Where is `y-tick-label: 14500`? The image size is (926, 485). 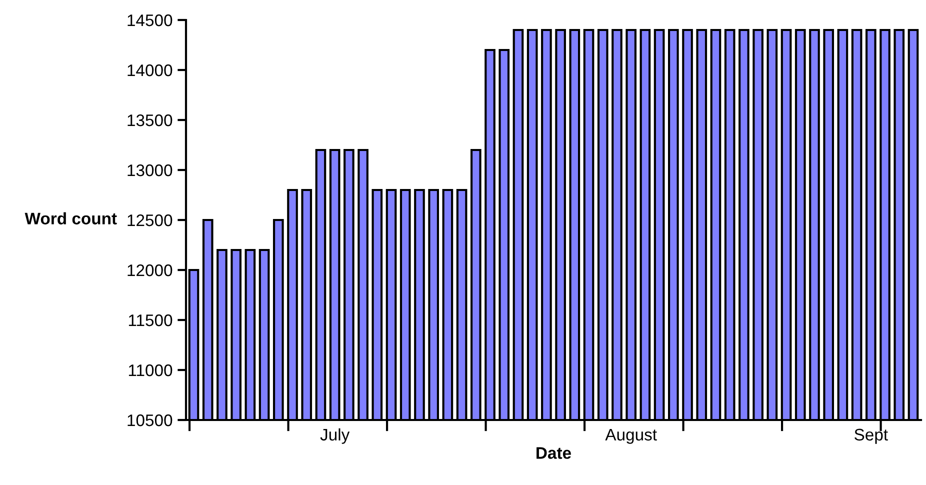
y-tick-label: 14500 is located at coordinates (150, 20).